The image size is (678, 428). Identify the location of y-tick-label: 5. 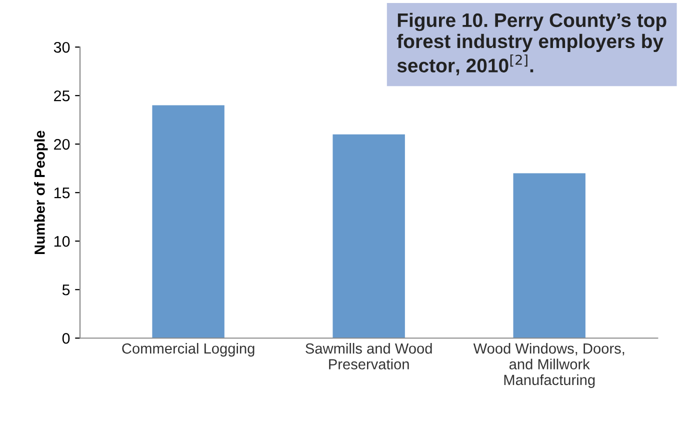
(66, 290).